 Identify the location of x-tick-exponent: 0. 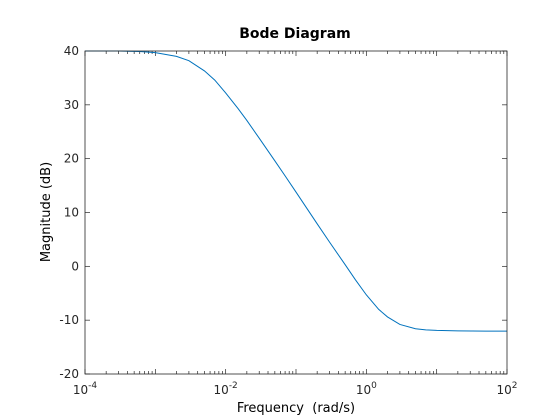
(374, 386).